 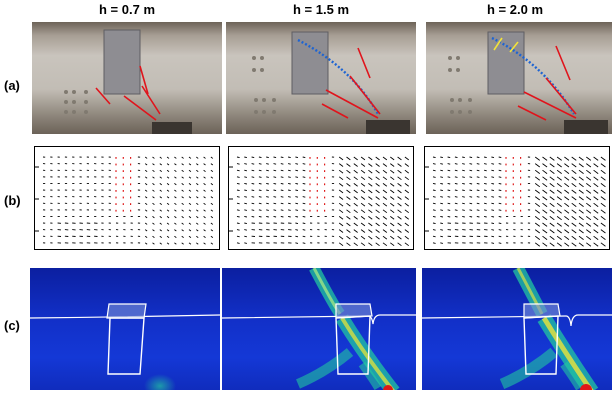 I want to click on fem-contour-panel-h-2.0, so click(x=517, y=332).